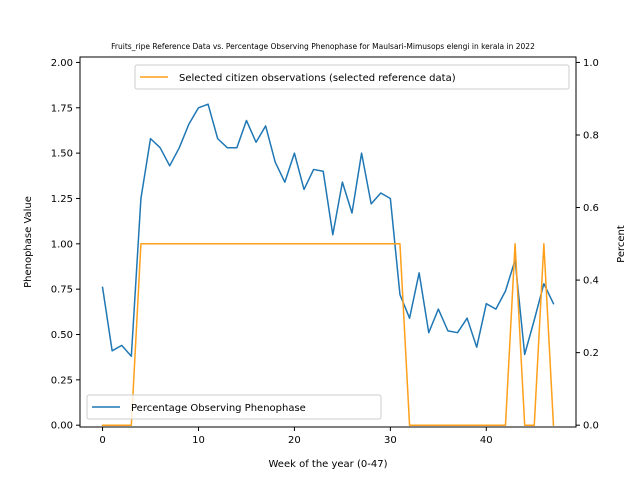 This screenshot has height=480, width=640. Describe the element at coordinates (390, 440) in the screenshot. I see `x-tick-label: 30` at that location.